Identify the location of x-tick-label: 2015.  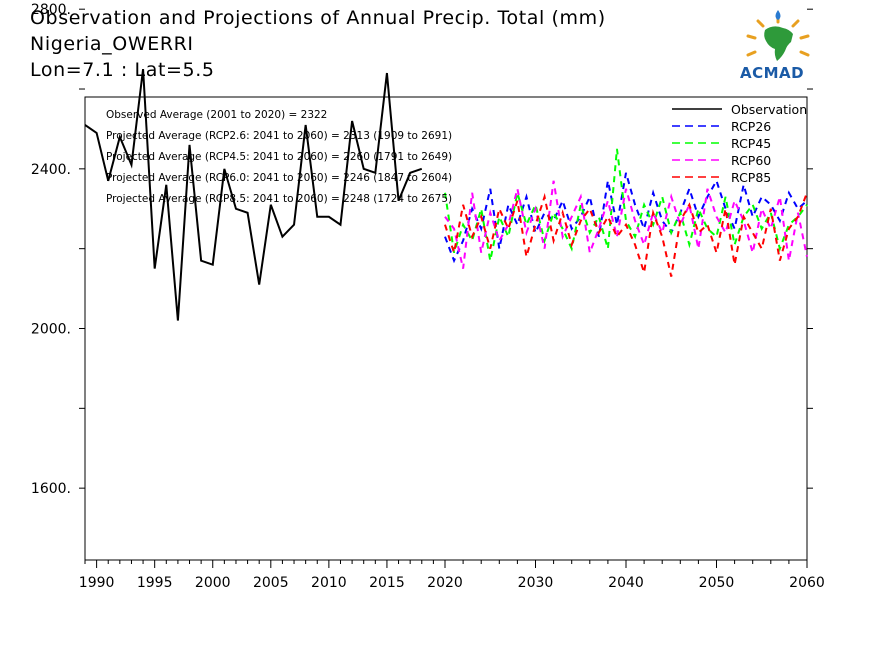
(387, 583).